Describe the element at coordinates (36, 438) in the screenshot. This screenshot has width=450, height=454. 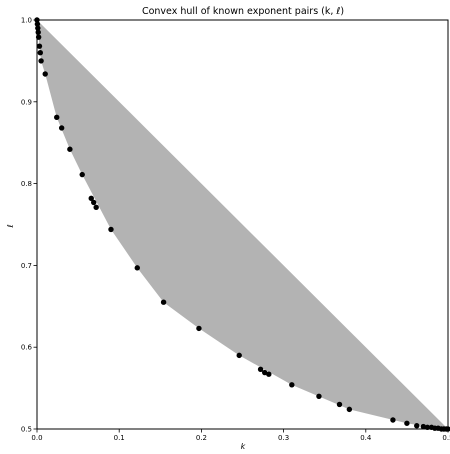
I see `x-tick-label-0: 0.0` at that location.